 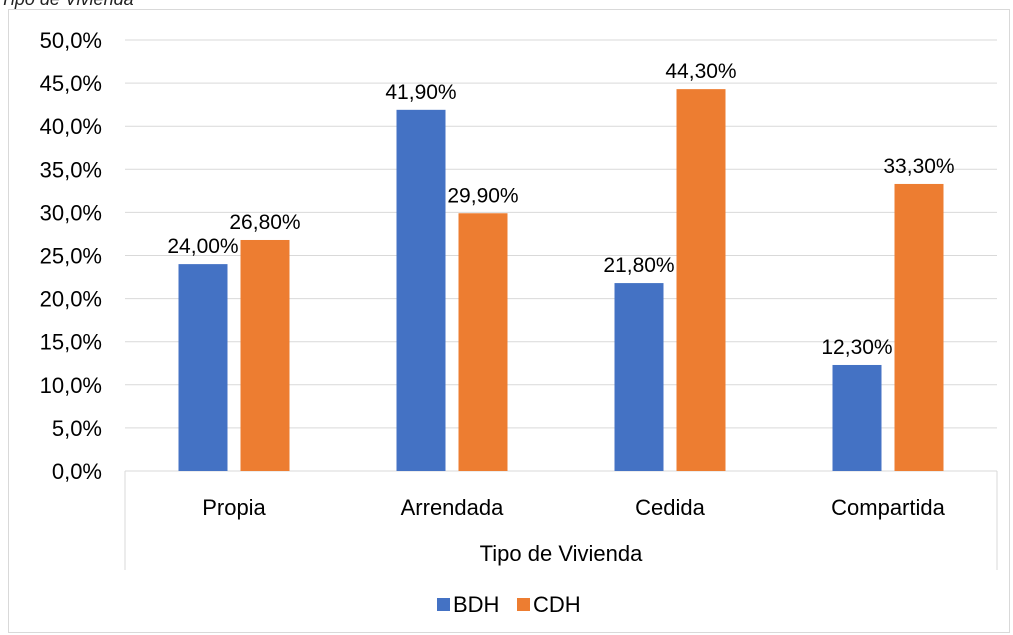 What do you see at coordinates (67, 5) in the screenshot?
I see `chart-caption: Tipo de Vivienda` at bounding box center [67, 5].